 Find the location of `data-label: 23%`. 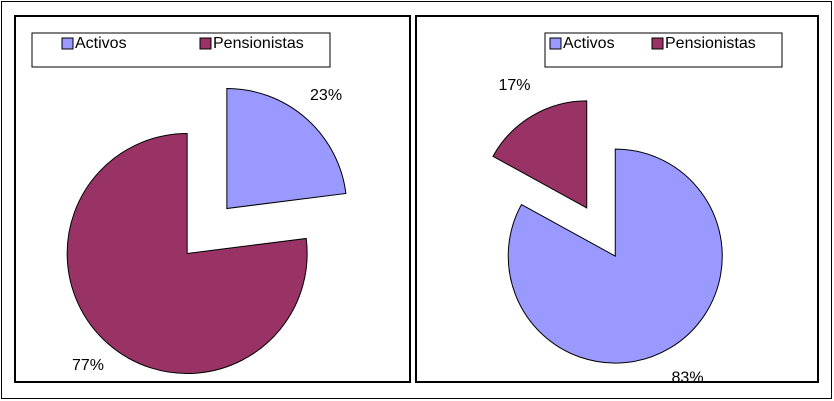

data-label: 23% is located at coordinates (326, 95).